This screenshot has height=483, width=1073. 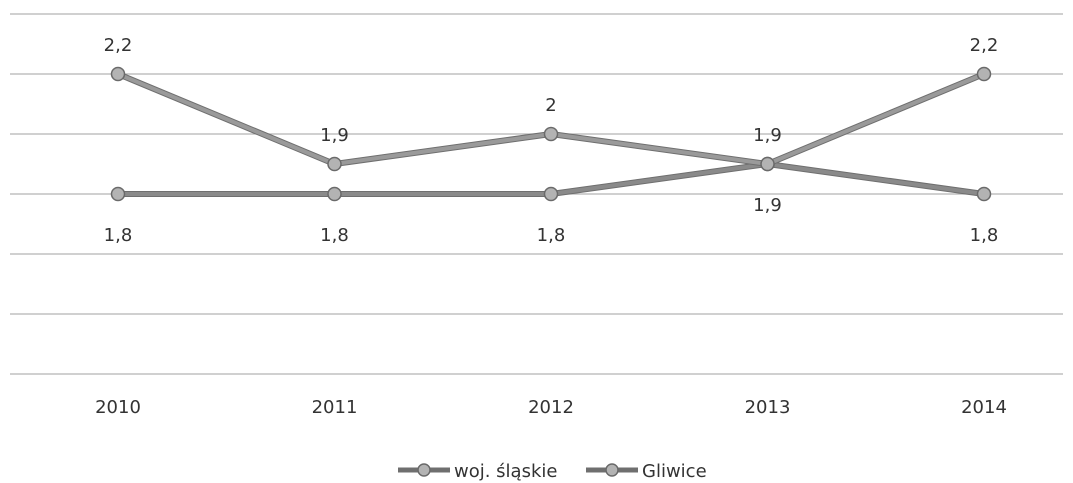 What do you see at coordinates (768, 407) in the screenshot?
I see `x-tick-label: 2013` at bounding box center [768, 407].